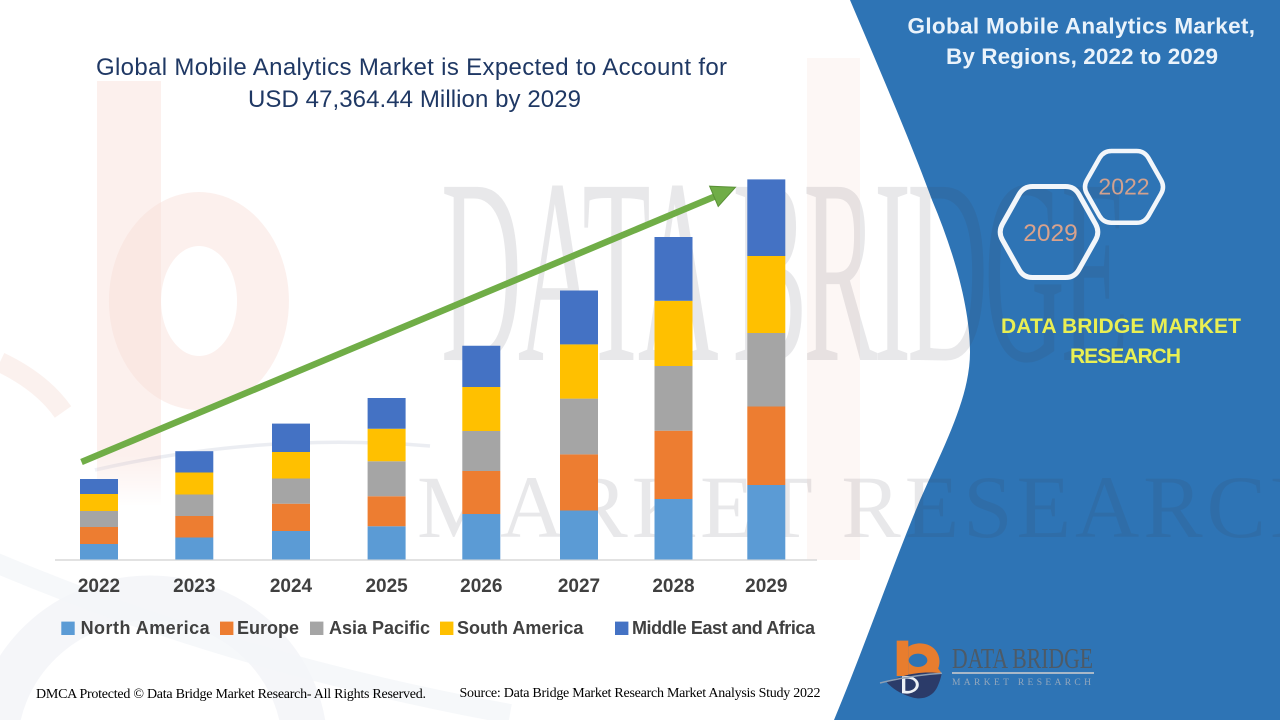  What do you see at coordinates (414, 99) in the screenshot?
I see `svg-text: USD 47,364.44 Million by 2029` at bounding box center [414, 99].